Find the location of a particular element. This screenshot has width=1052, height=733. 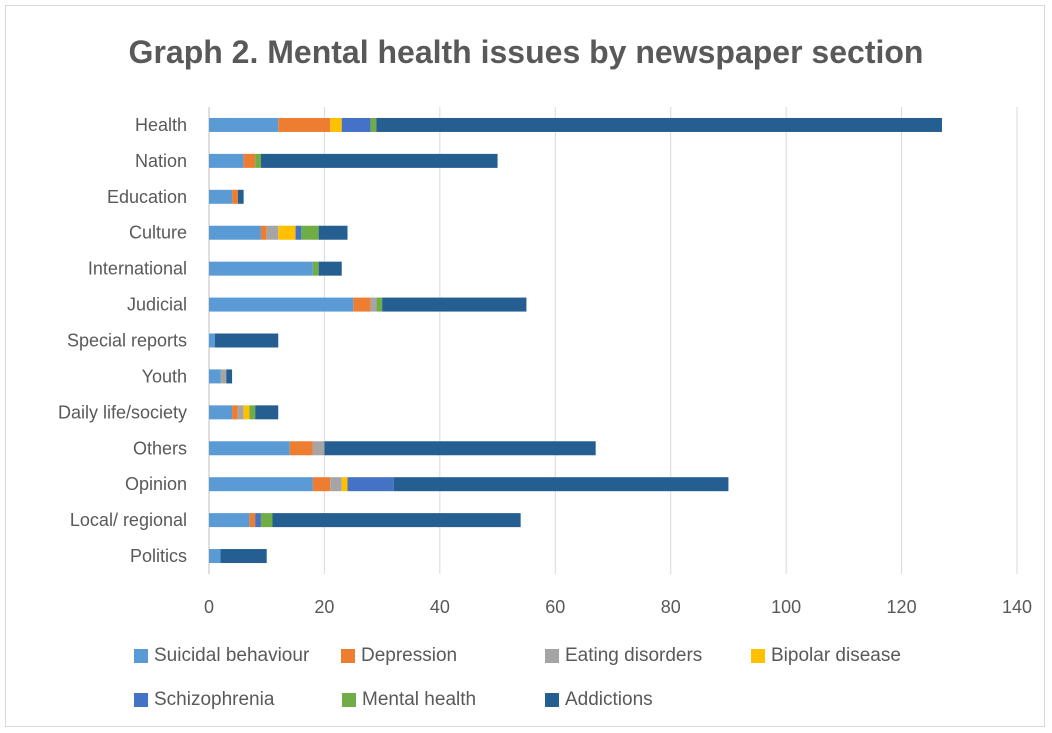

category-label: Culture is located at coordinates (158, 233).